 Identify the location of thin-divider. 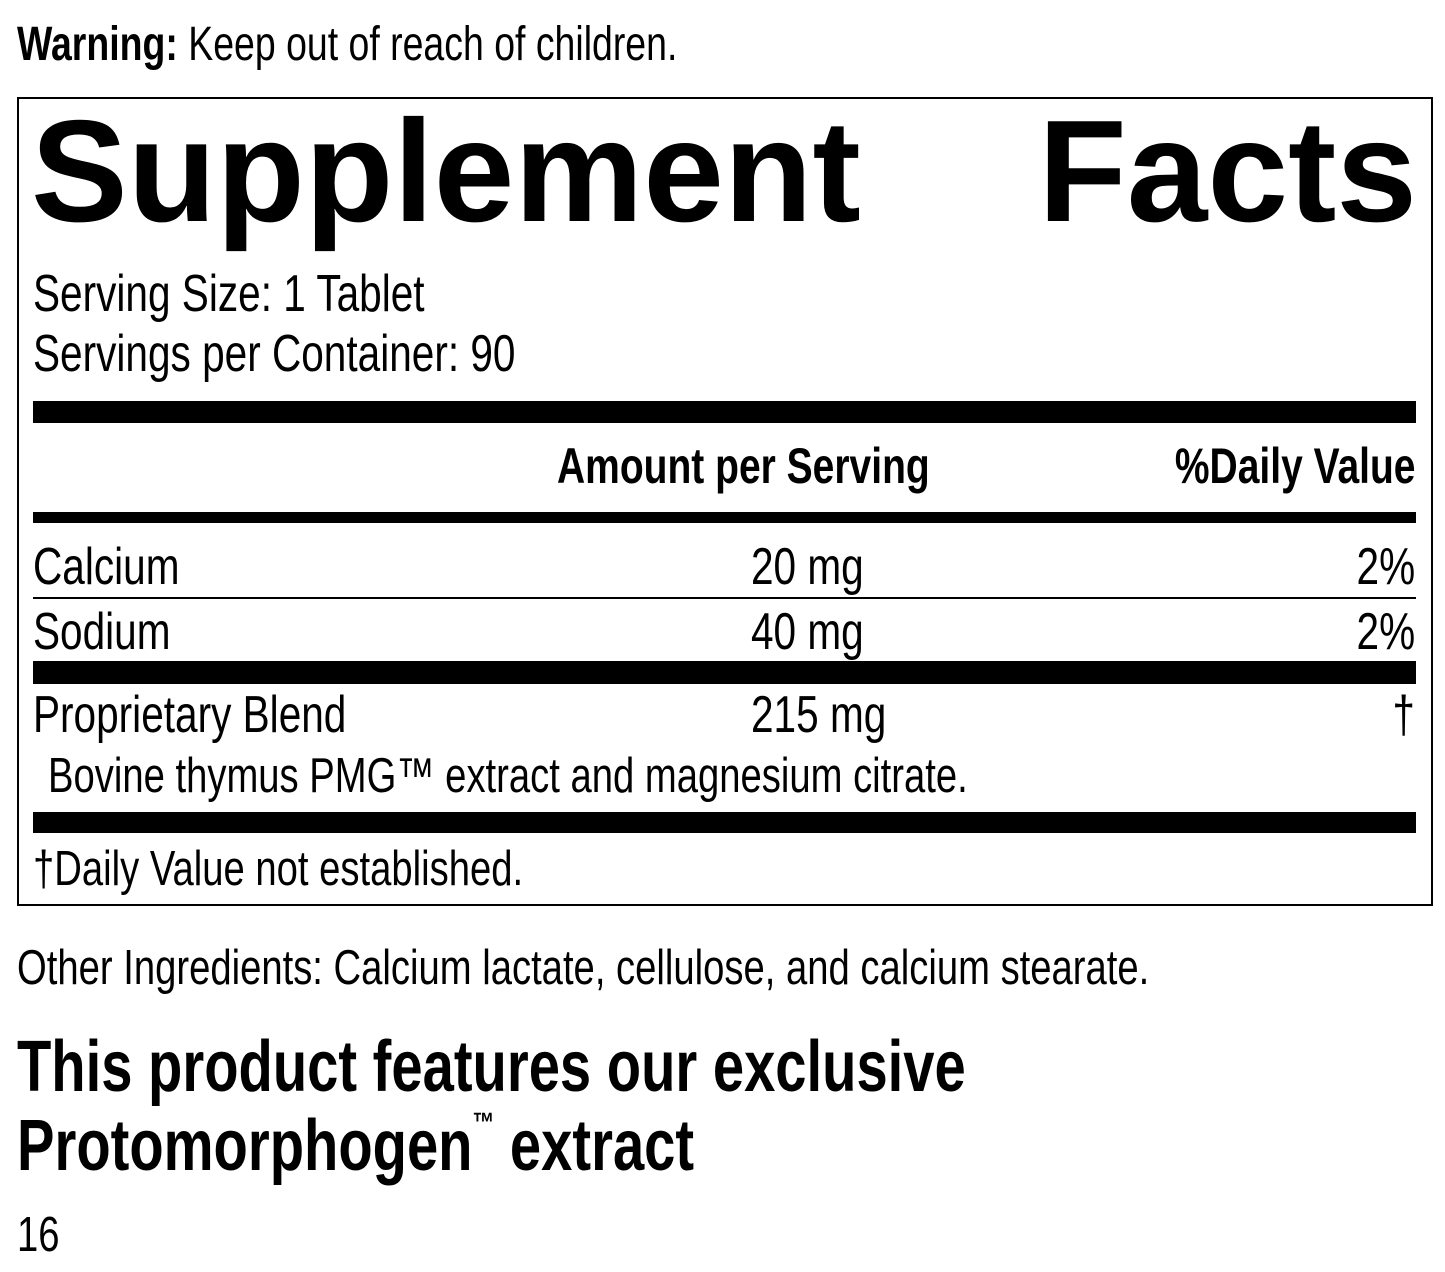
(724, 598).